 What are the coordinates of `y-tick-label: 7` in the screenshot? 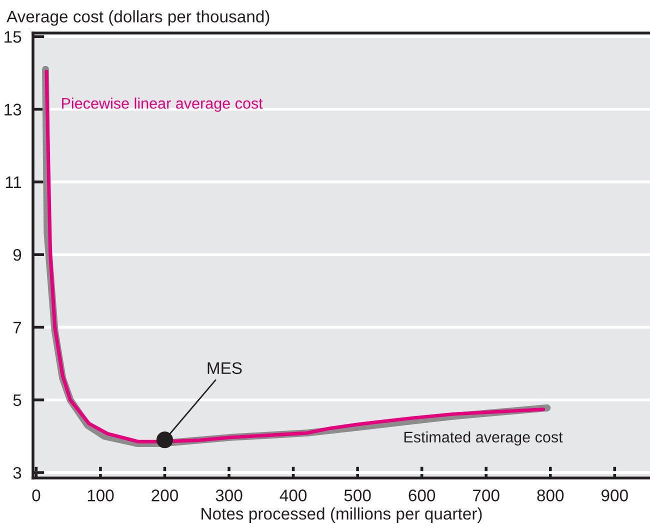 It's located at (17, 328).